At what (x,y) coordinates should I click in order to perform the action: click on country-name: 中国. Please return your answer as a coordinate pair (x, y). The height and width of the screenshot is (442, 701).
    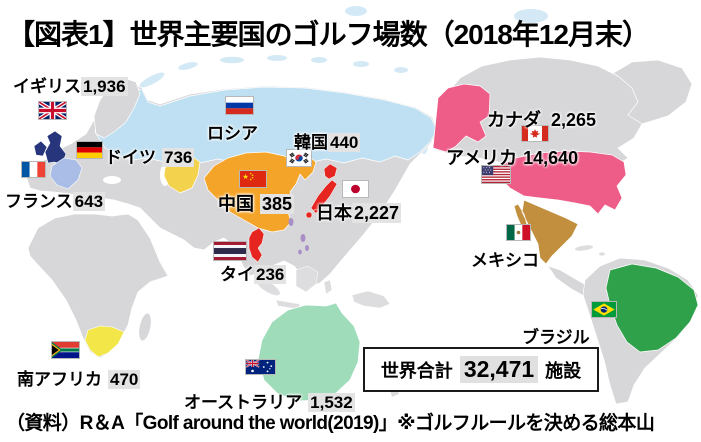
    Looking at the image, I should click on (236, 204).